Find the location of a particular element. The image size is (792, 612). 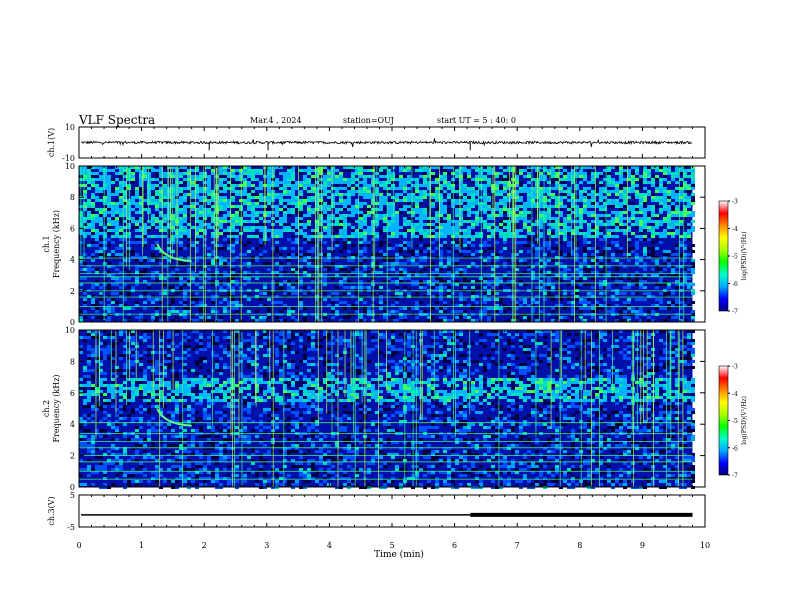

figure-title: VLF Spectra is located at coordinates (116, 120).